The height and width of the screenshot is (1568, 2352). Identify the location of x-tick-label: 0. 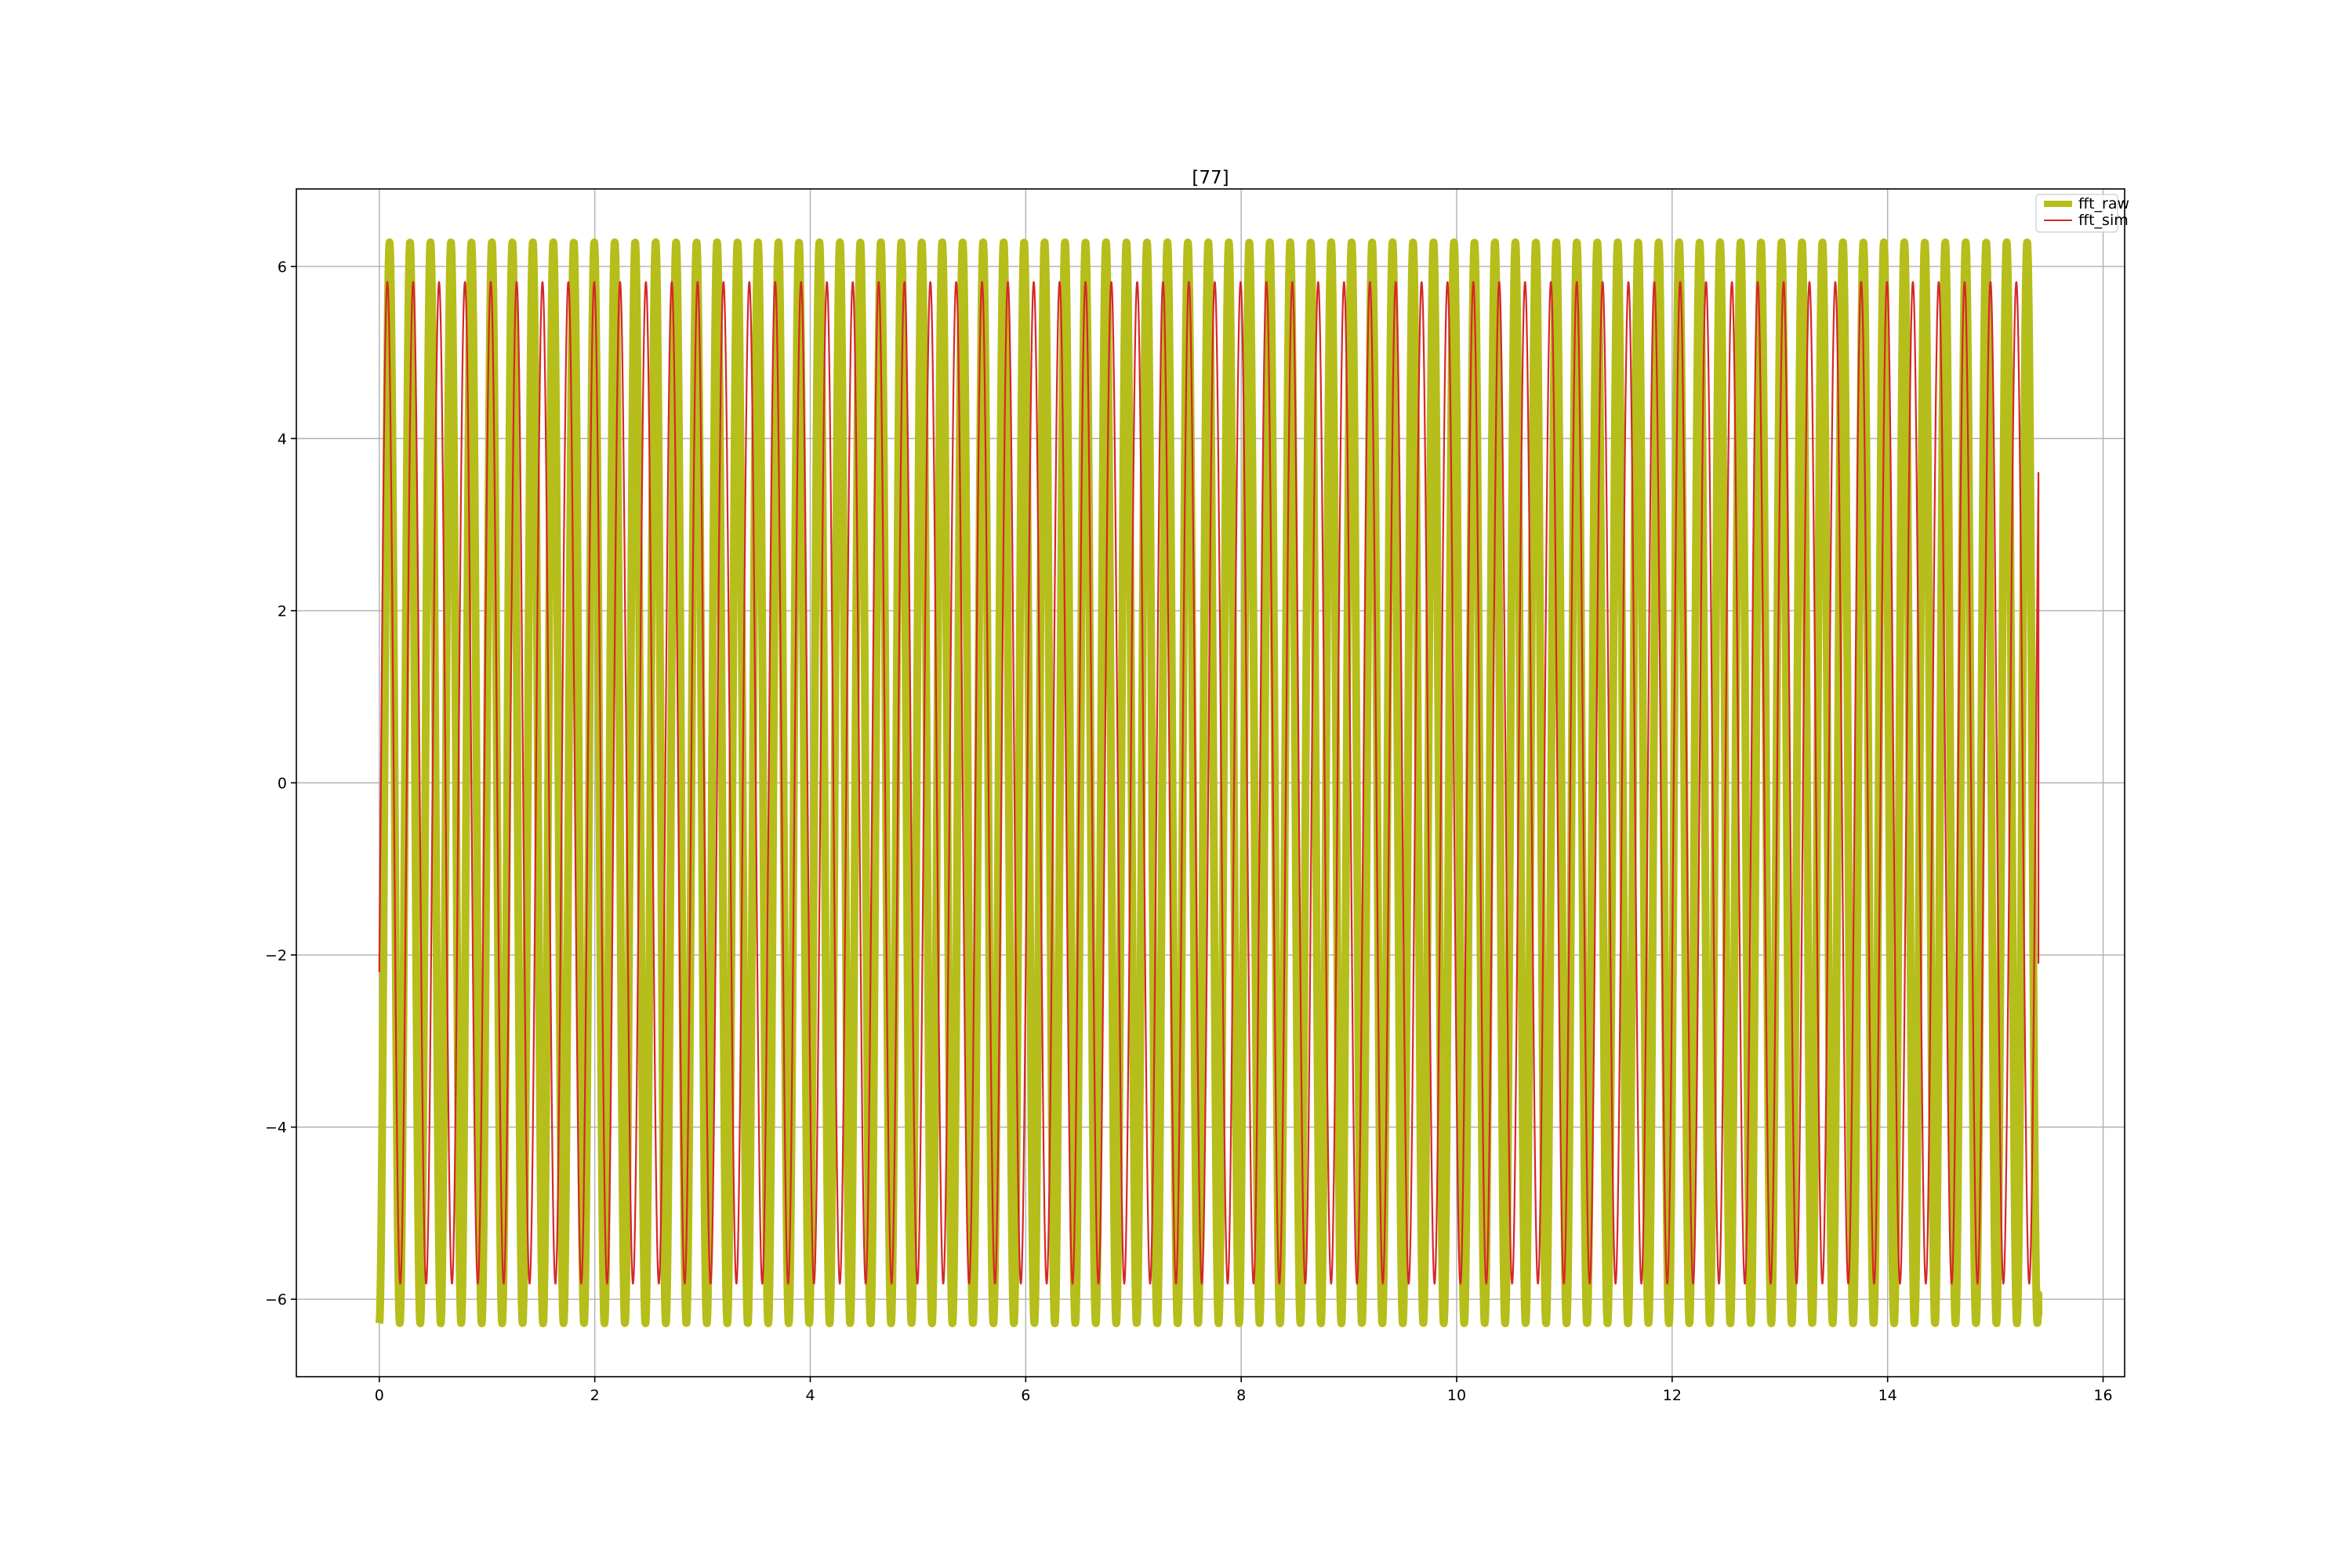
(379, 1395).